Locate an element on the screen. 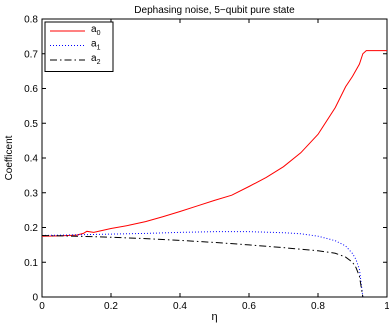 Image resolution: width=389 pixels, height=324 pixels. x-tick-label: 0.4 is located at coordinates (180, 306).